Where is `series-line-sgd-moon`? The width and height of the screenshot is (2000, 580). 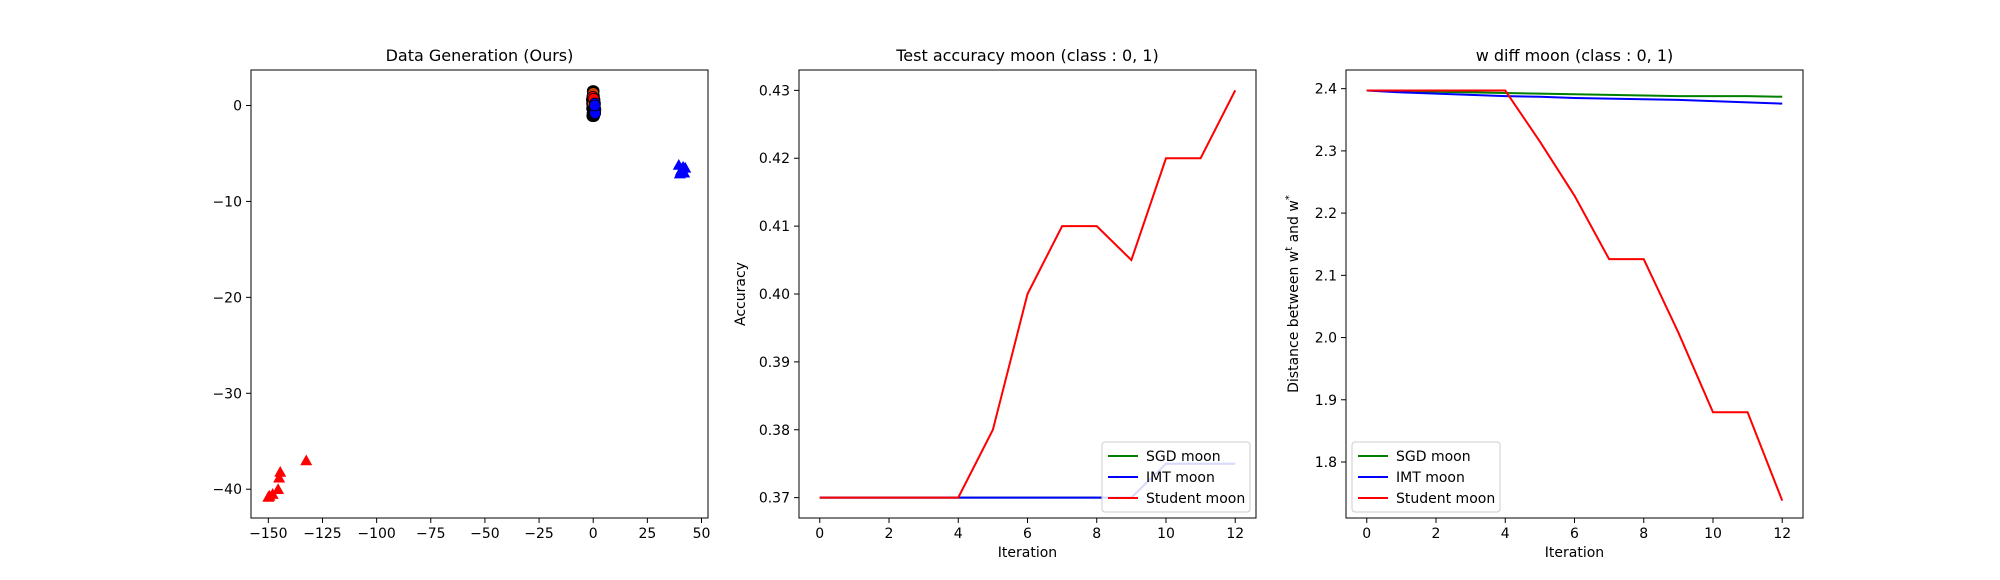
series-line-sgd-moon is located at coordinates (1574, 93).